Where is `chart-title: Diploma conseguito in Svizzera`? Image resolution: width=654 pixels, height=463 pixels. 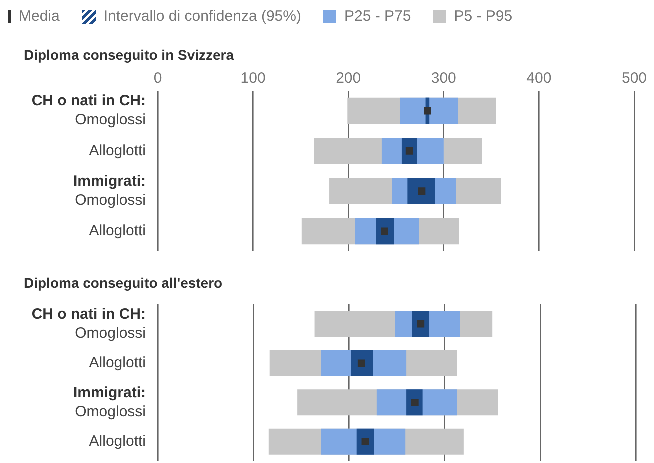 chart-title: Diploma conseguito in Svizzera is located at coordinates (129, 55).